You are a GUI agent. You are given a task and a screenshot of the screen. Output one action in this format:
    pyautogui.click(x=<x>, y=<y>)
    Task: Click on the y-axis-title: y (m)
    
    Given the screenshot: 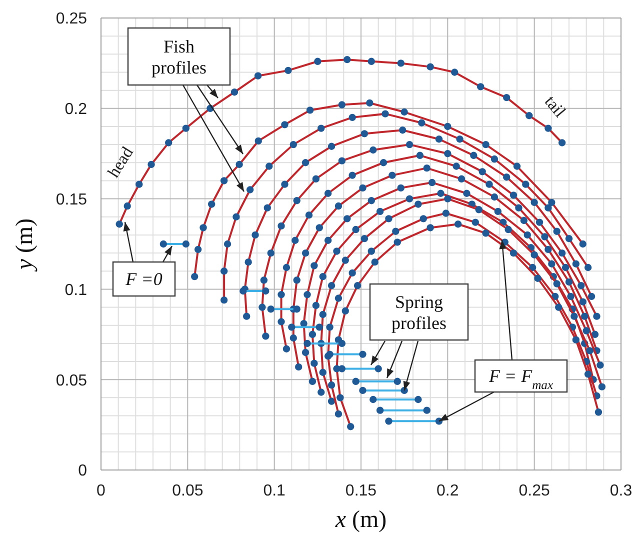 What is the action you would take?
    pyautogui.click(x=25, y=245)
    